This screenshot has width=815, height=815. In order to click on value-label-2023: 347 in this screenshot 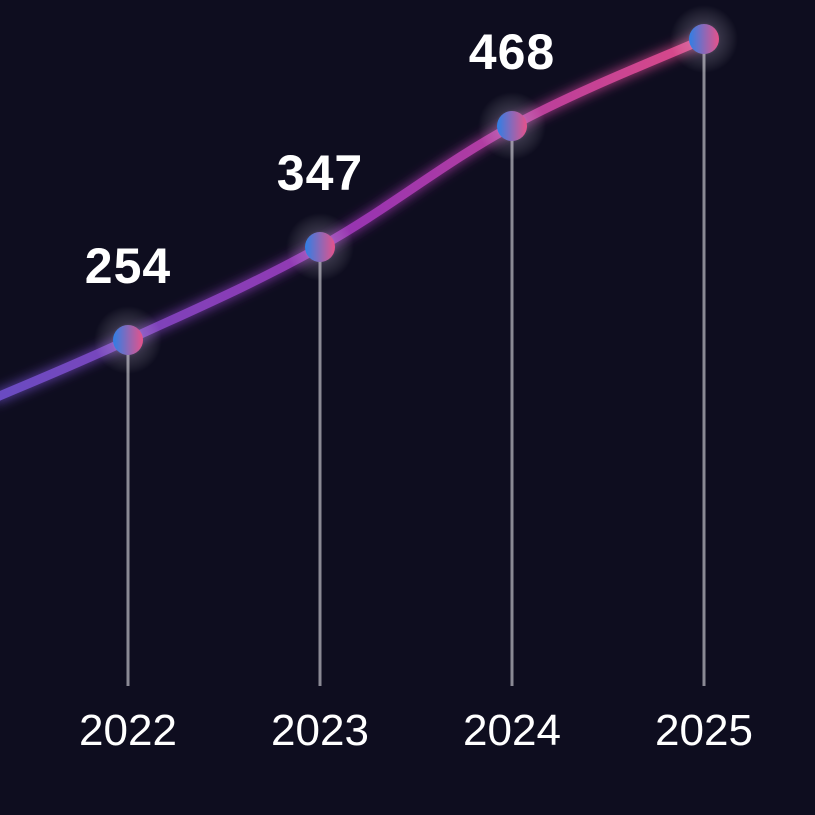, I will do `click(320, 173)`.